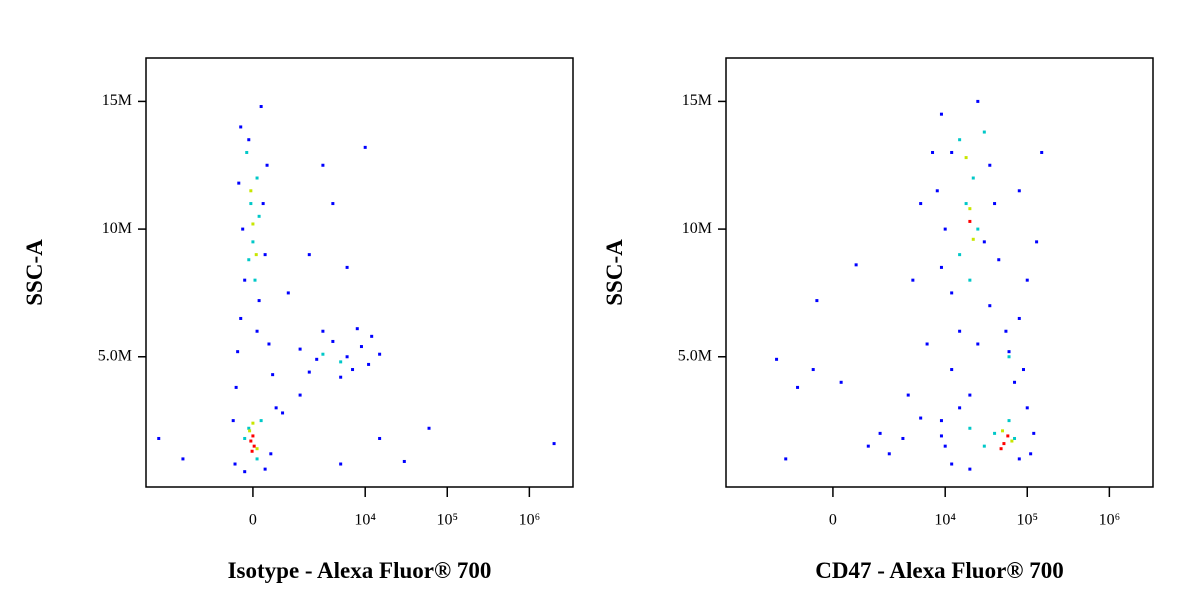  I want to click on x-tick-label: 10⁶, so click(530, 520).